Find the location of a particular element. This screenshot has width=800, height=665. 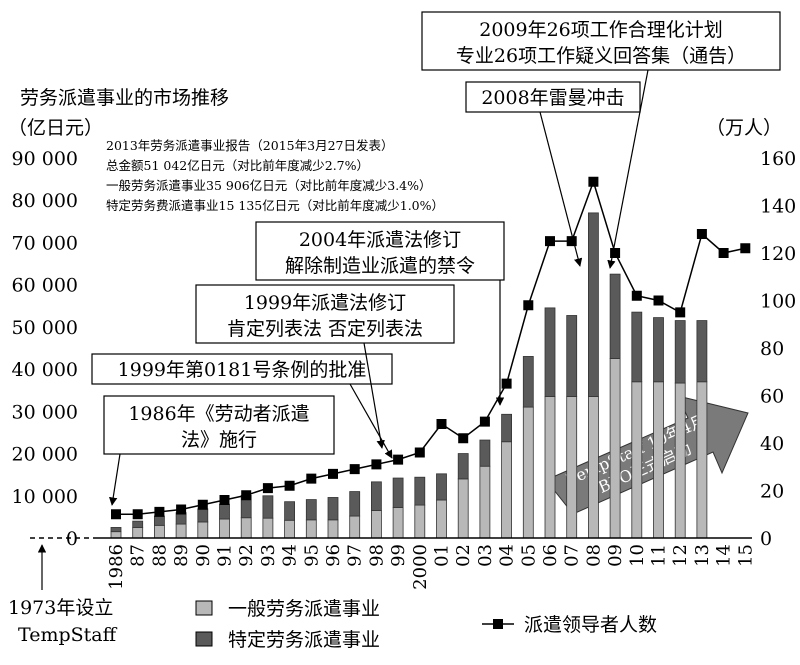

left-tick-label: 40 000 is located at coordinates (45, 370).